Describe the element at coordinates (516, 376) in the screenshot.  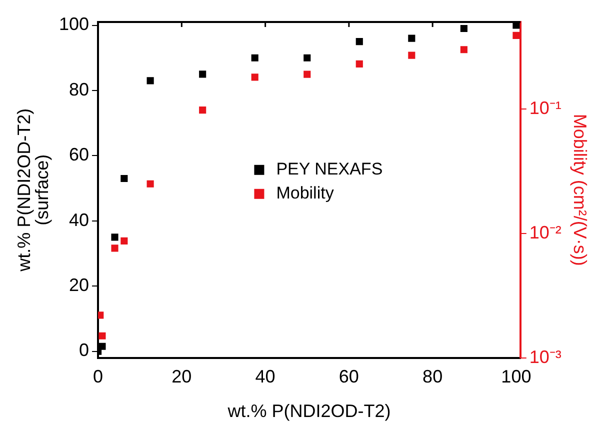
I see `x-tick-label: 100` at that location.